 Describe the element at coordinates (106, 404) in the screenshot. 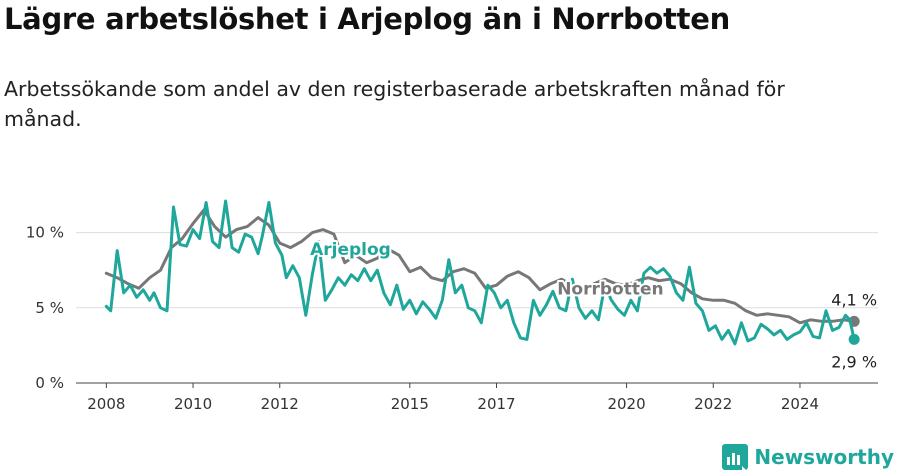

I see `x-tick-label: 2008` at that location.